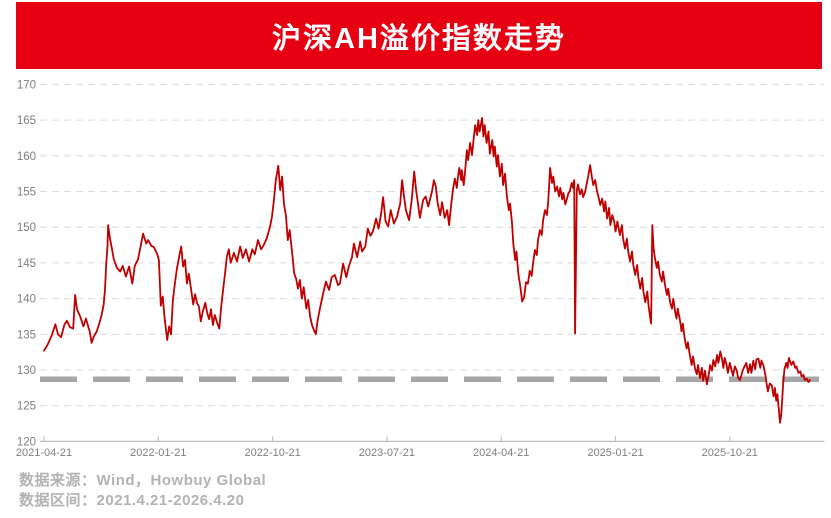  I want to click on chart-title: 沪深AH溢价指数走势, so click(419, 38).